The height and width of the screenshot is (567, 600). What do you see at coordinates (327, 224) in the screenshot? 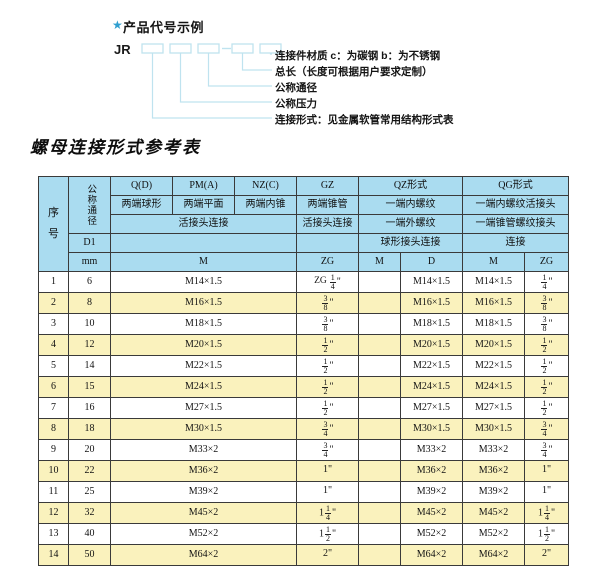
I see `th-row3-gz: 活接头连接` at bounding box center [327, 224].